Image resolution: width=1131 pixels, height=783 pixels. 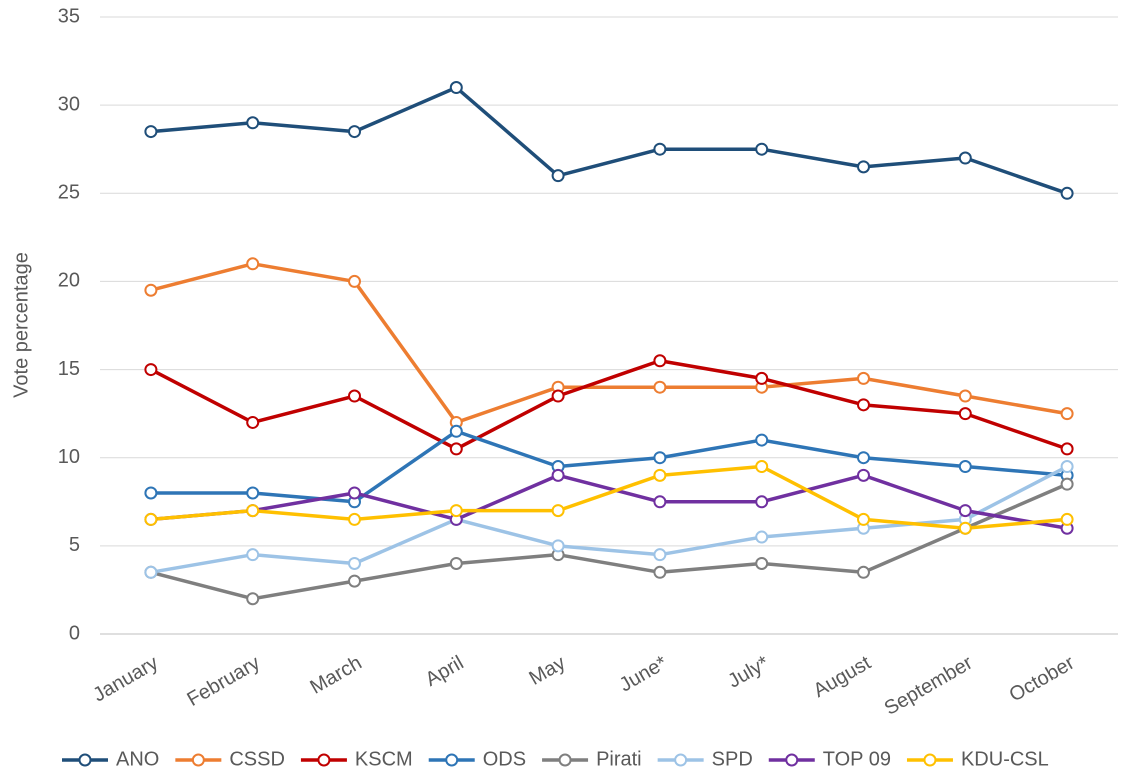 I want to click on legend-item: Pirati, so click(x=592, y=759).